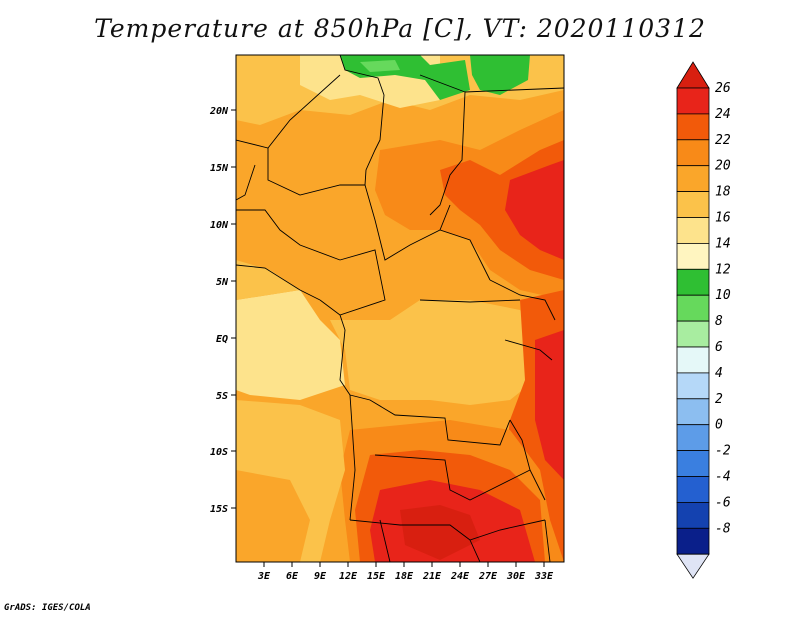 The image size is (800, 618). I want to click on lat-axis: 20N 15N 10N 5N EQ 5S 10S 15S, so click(222, 310).